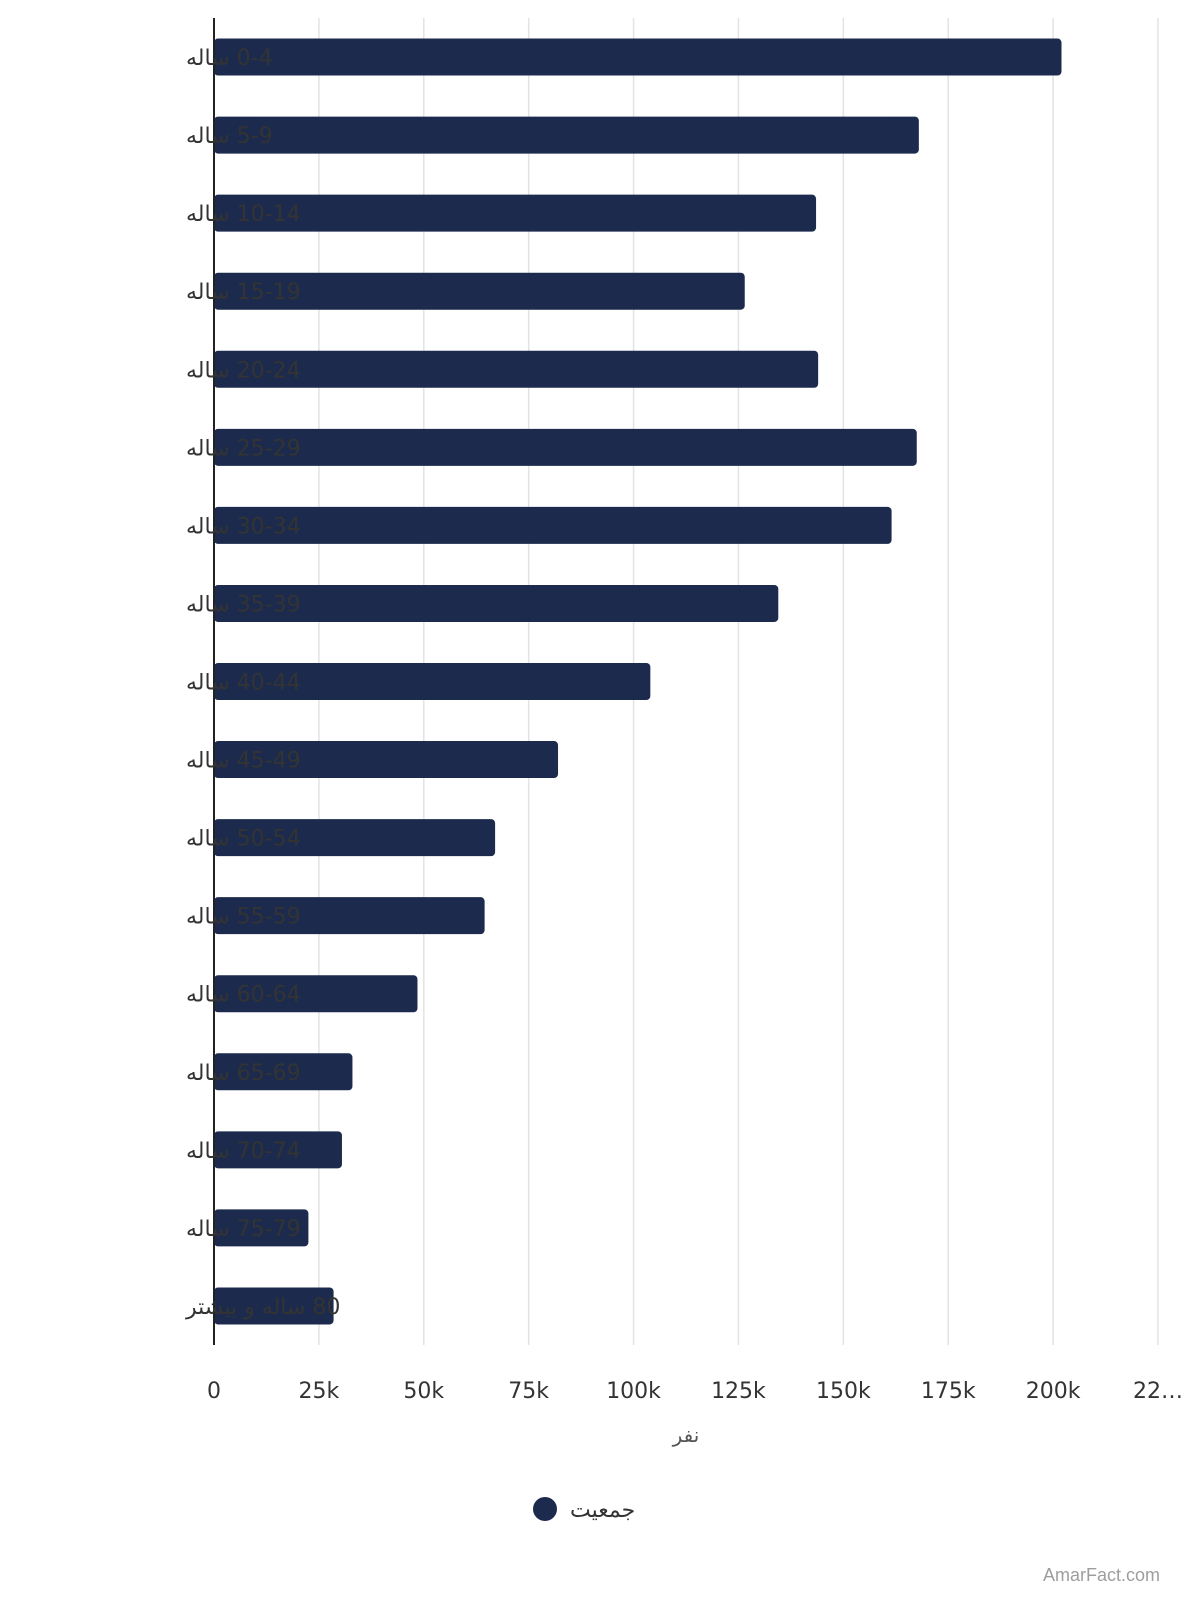  Describe the element at coordinates (243, 761) in the screenshot. I see `category-label: 45-49 ساله` at that location.